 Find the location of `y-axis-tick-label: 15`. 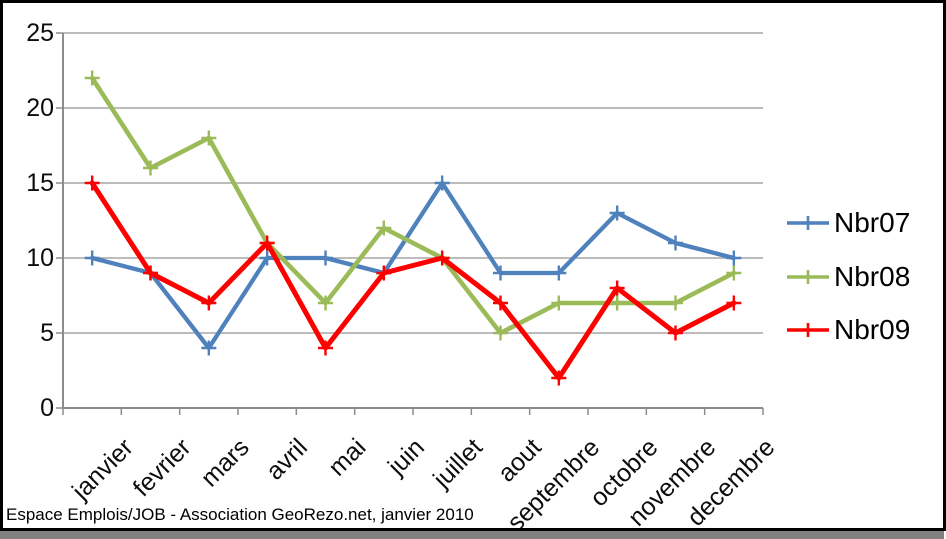

y-axis-tick-label: 15 is located at coordinates (40, 183).